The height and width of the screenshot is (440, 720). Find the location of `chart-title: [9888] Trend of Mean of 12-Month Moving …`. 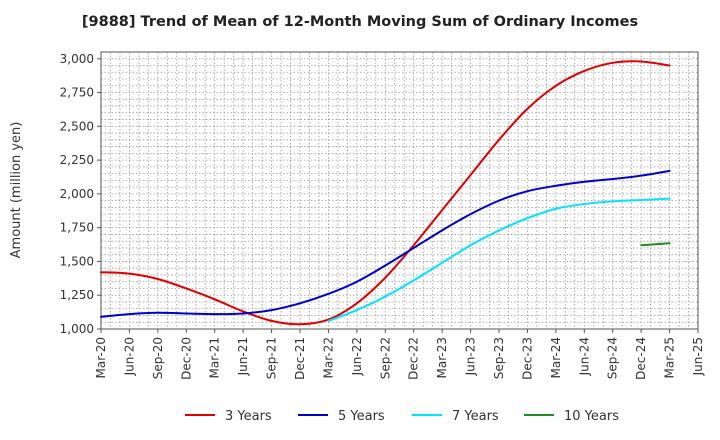

chart-title: [9888] Trend of Mean of 12-Month Moving … is located at coordinates (360, 22).